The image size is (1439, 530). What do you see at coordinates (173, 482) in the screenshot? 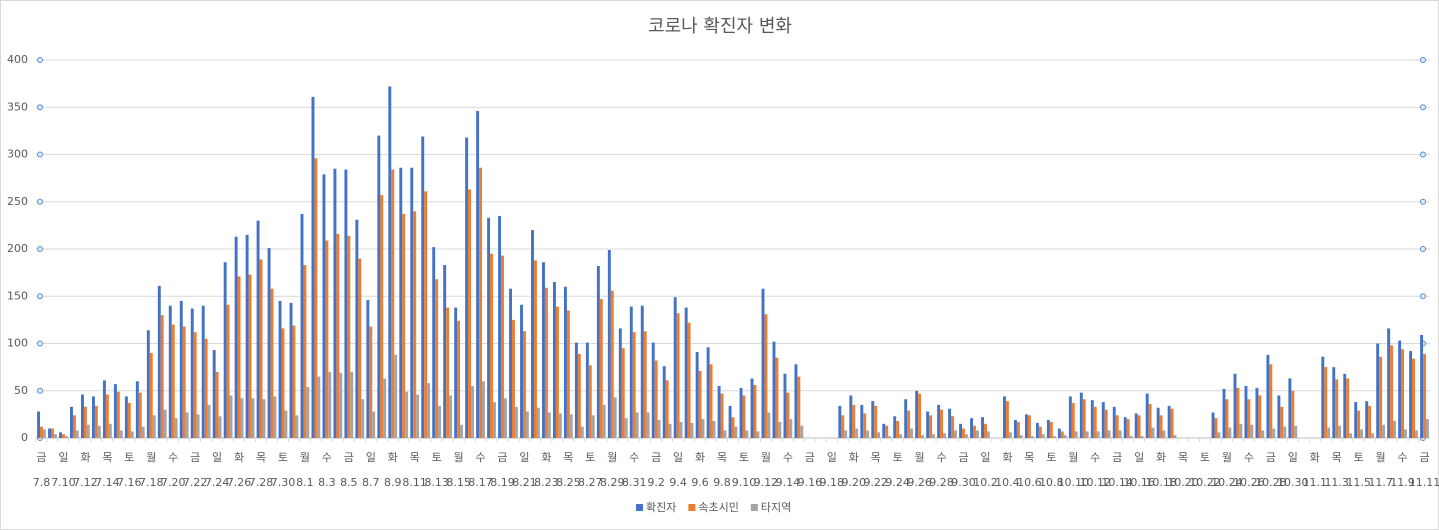
I see `x-tick-label: 7.20` at bounding box center [173, 482].